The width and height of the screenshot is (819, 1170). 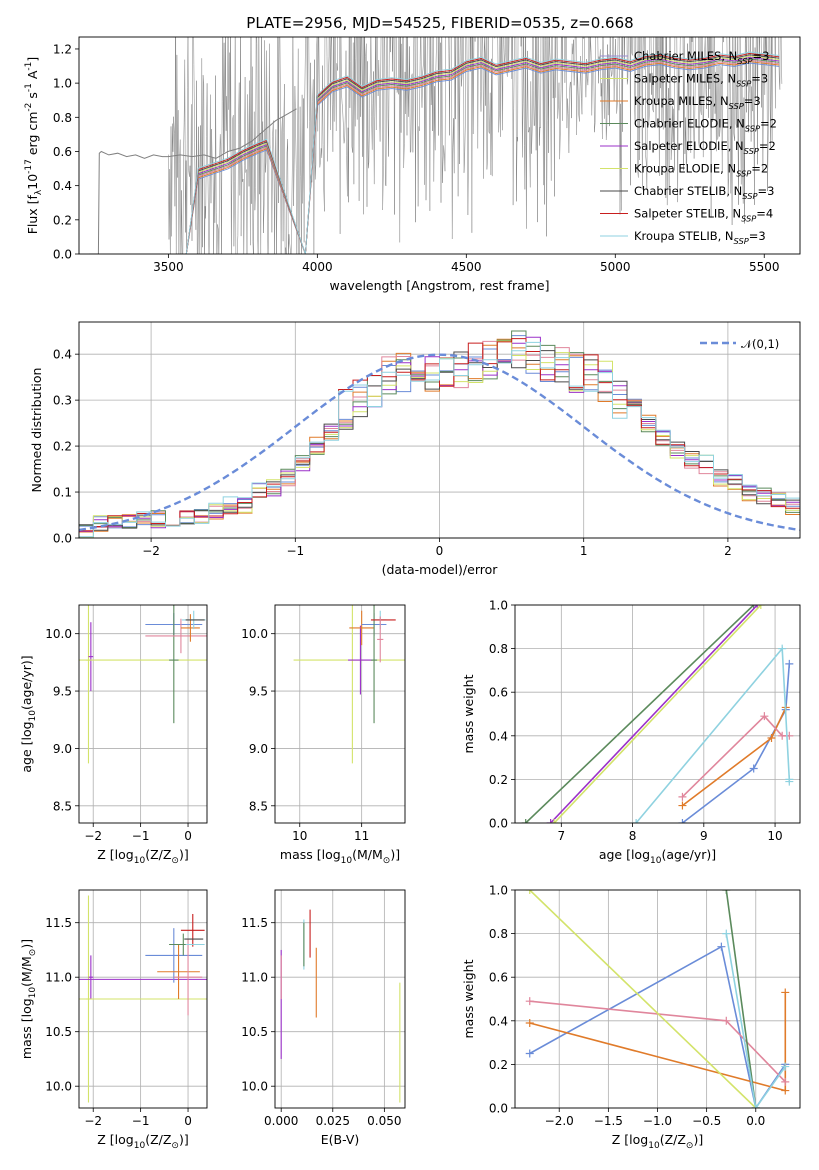 What do you see at coordinates (62, 749) in the screenshot?
I see `y-tick-label: 9.0` at bounding box center [62, 749].